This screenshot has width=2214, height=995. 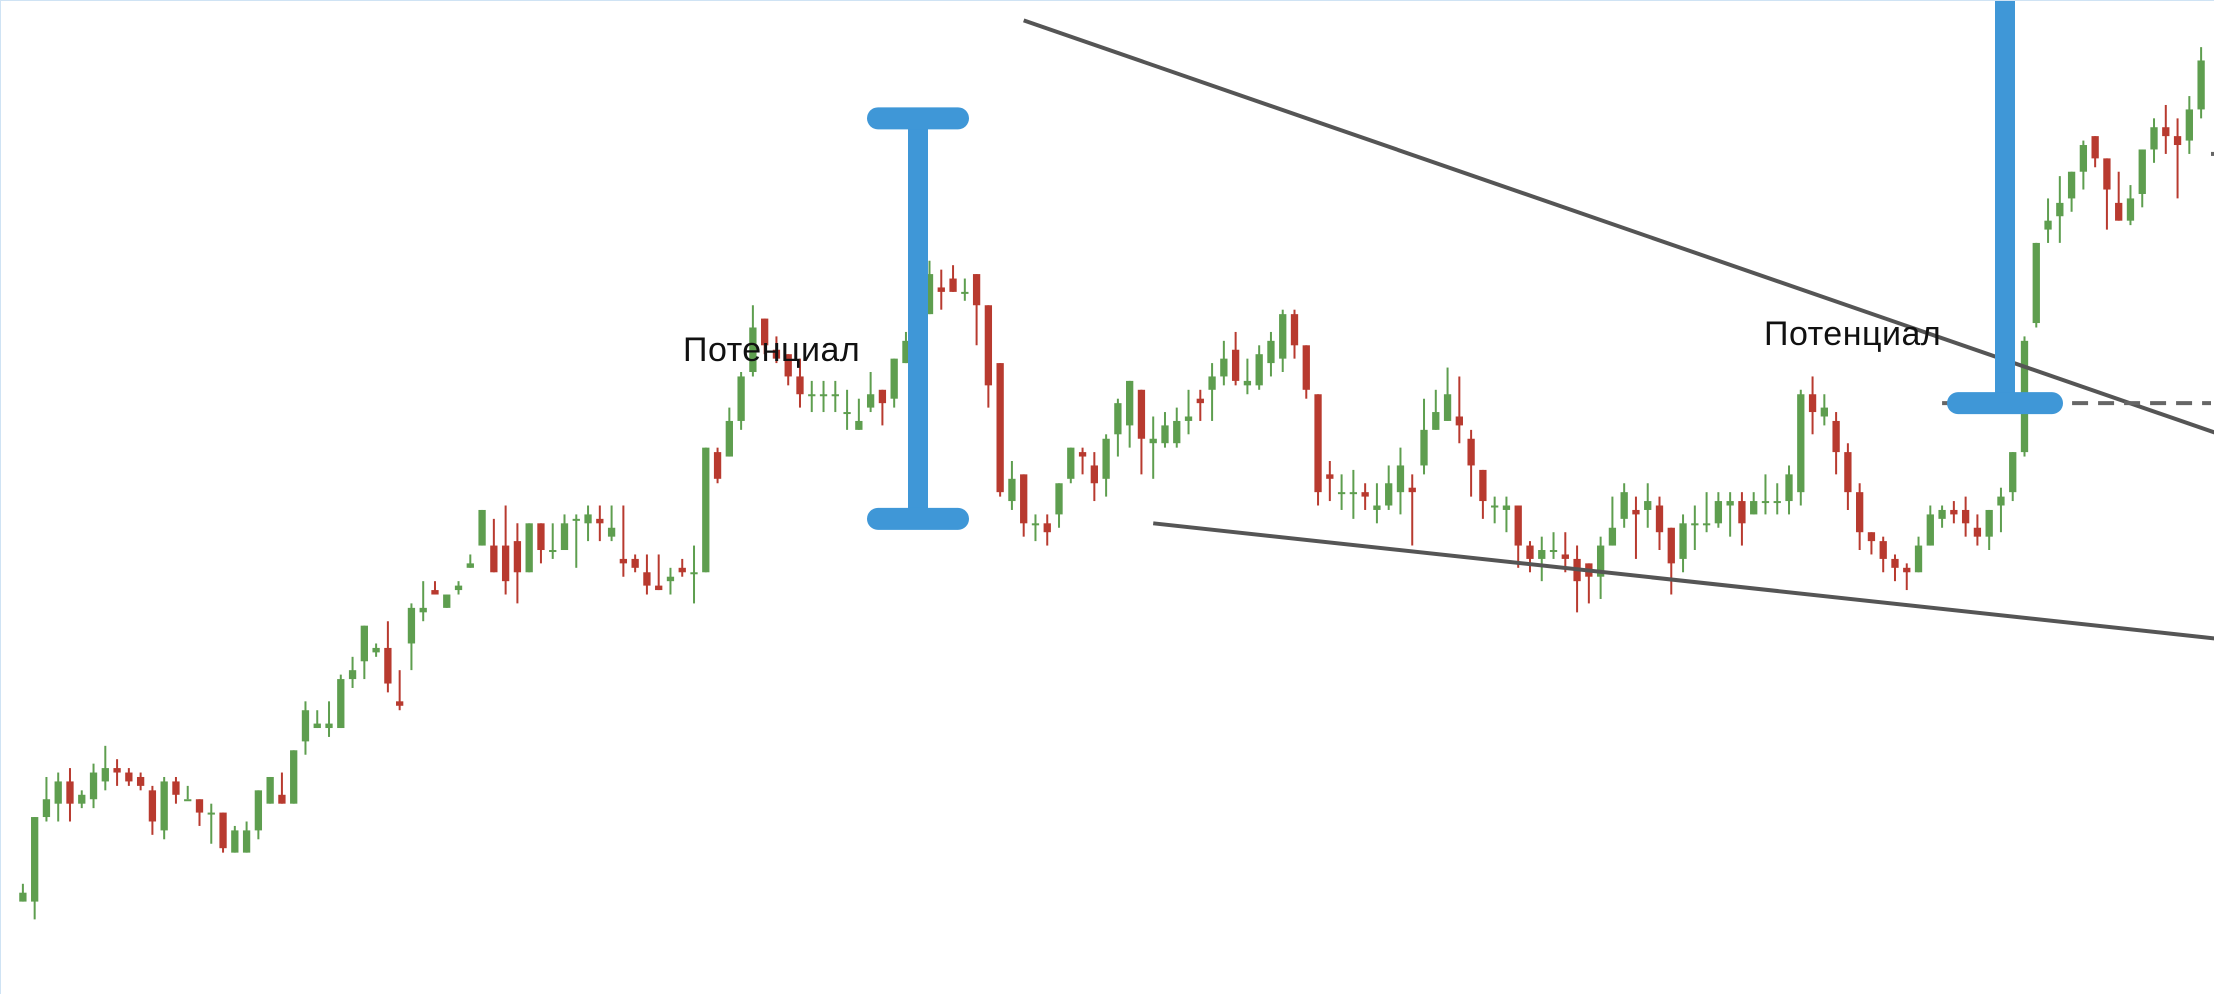 What do you see at coordinates (772, 350) in the screenshot?
I see `potential-label-left: Потенциал` at bounding box center [772, 350].